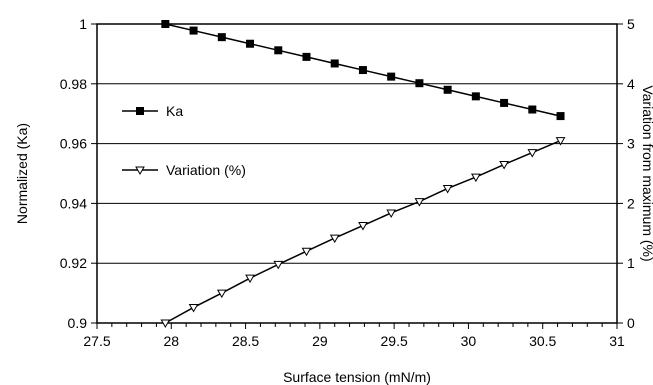 Image resolution: width=653 pixels, height=385 pixels. Describe the element at coordinates (184, 140) in the screenshot. I see `legend: Ka Variation (%)` at that location.